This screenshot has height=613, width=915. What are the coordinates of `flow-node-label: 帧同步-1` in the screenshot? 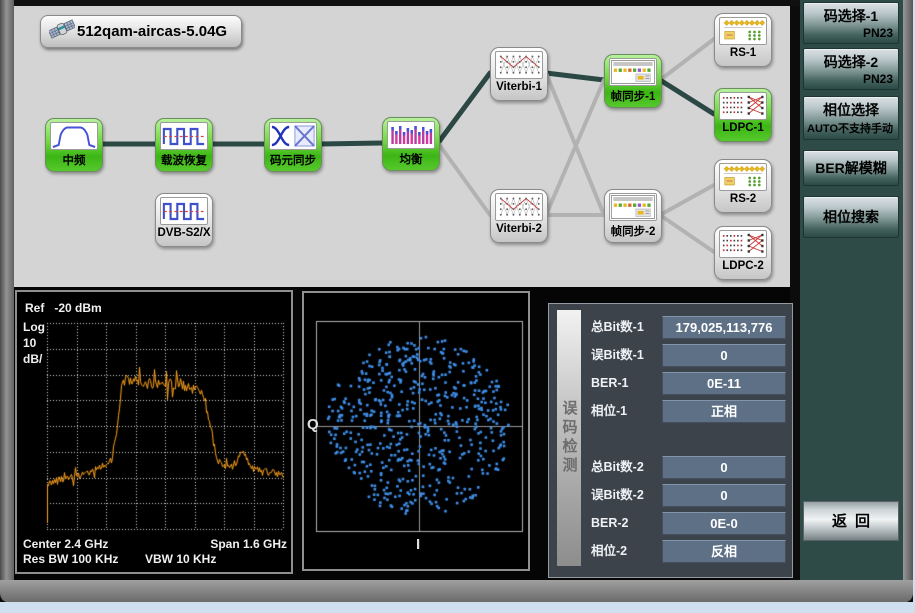 It's located at (633, 97).